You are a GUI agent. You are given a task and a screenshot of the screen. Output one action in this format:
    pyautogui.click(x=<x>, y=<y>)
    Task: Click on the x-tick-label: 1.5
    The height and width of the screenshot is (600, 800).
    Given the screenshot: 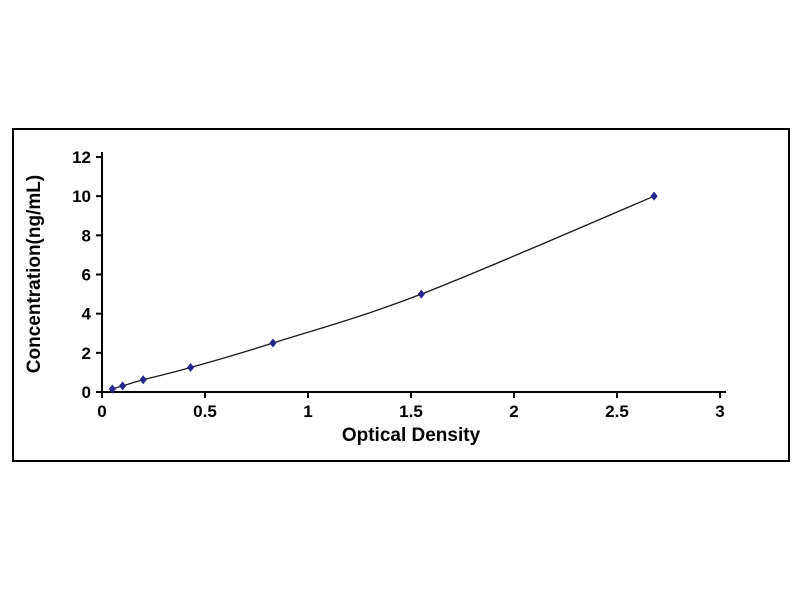 What is the action you would take?
    pyautogui.click(x=411, y=411)
    